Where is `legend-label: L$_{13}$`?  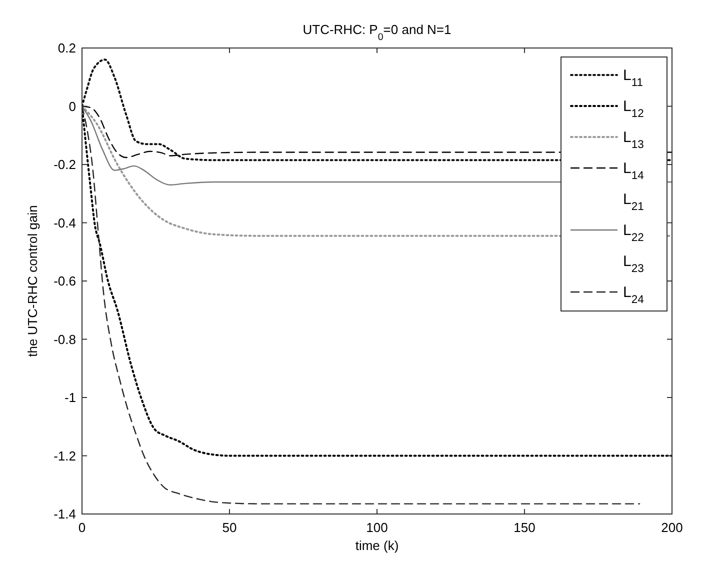 legend-label: L$_{13}$ is located at coordinates (633, 140).